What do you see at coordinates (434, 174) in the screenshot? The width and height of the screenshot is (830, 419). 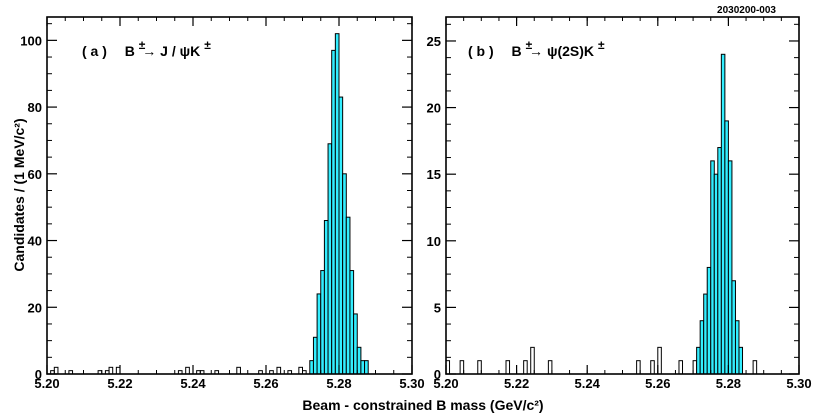 I see `y-tick-label: 15` at bounding box center [434, 174].